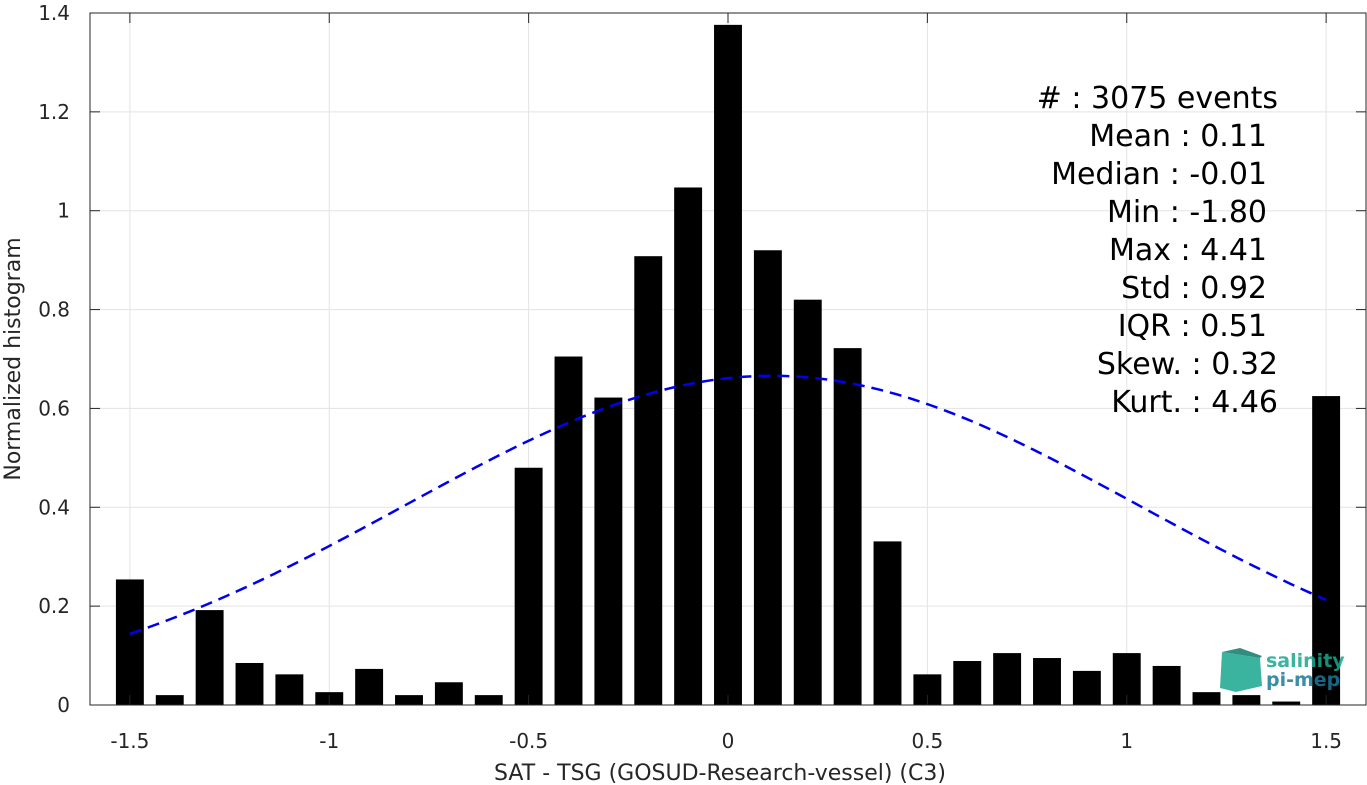 This screenshot has height=785, width=1367. What do you see at coordinates (1194, 288) in the screenshot?
I see `stats-std: Std : 0.92` at bounding box center [1194, 288].